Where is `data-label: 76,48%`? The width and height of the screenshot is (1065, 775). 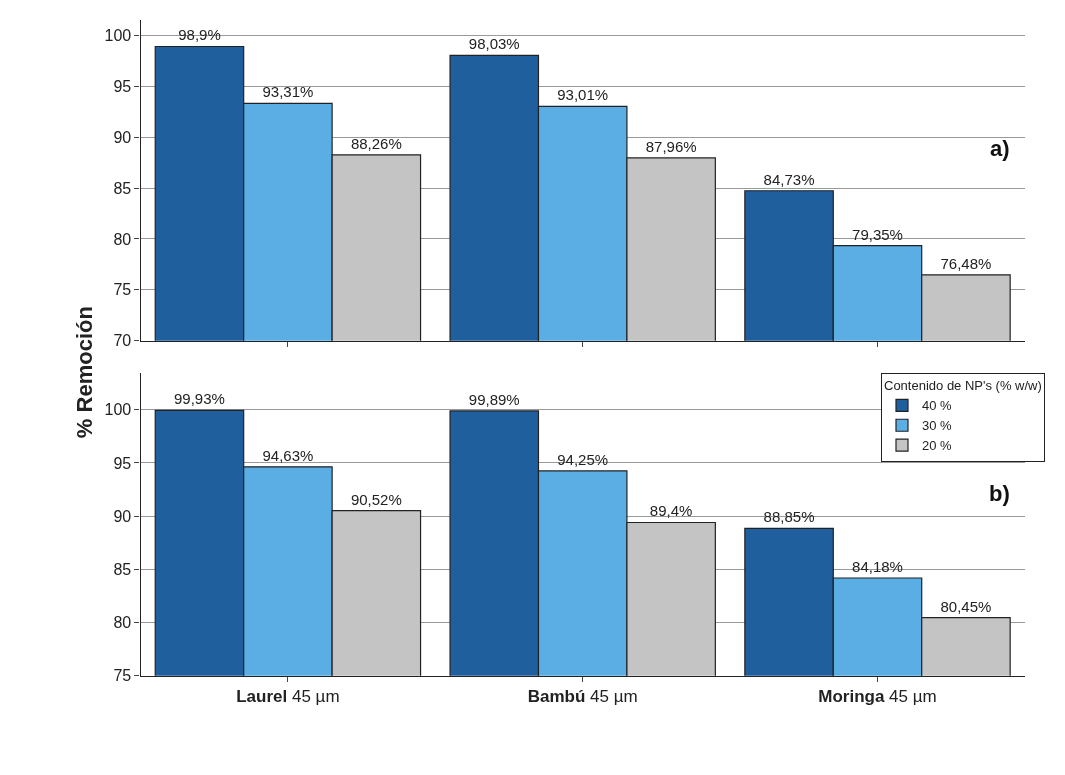 data-label: 76,48% is located at coordinates (966, 263).